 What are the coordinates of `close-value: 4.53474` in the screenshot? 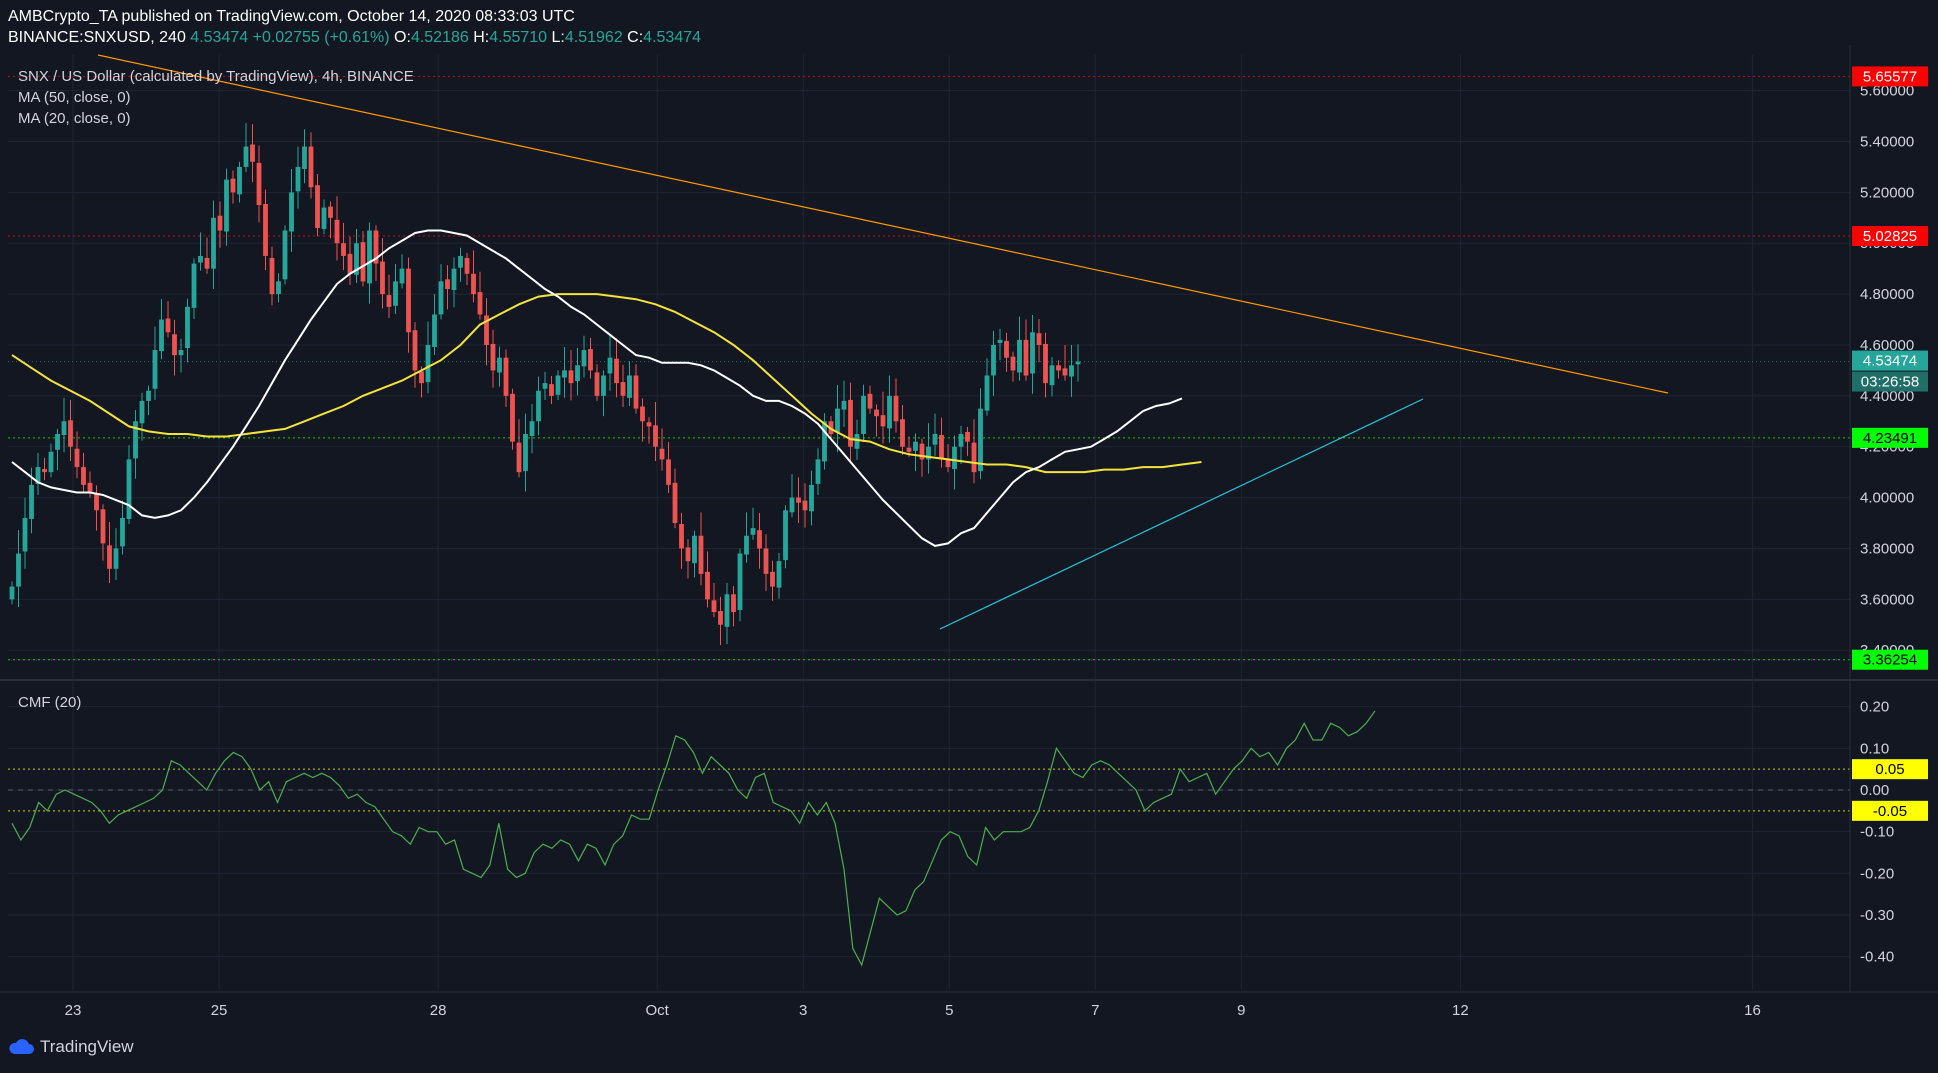 It's located at (672, 37).